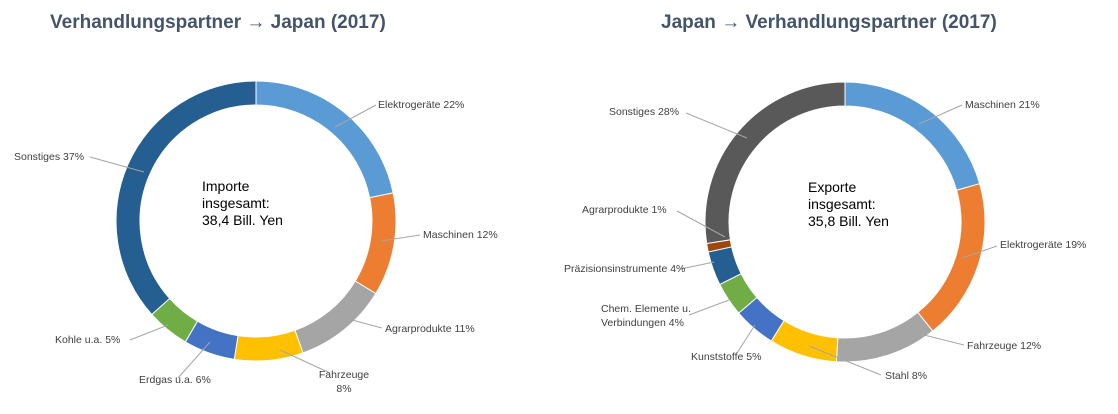 This screenshot has height=414, width=1118. I want to click on slice-label: Chem. Elemente u. Verbindungen 4%, so click(646, 316).